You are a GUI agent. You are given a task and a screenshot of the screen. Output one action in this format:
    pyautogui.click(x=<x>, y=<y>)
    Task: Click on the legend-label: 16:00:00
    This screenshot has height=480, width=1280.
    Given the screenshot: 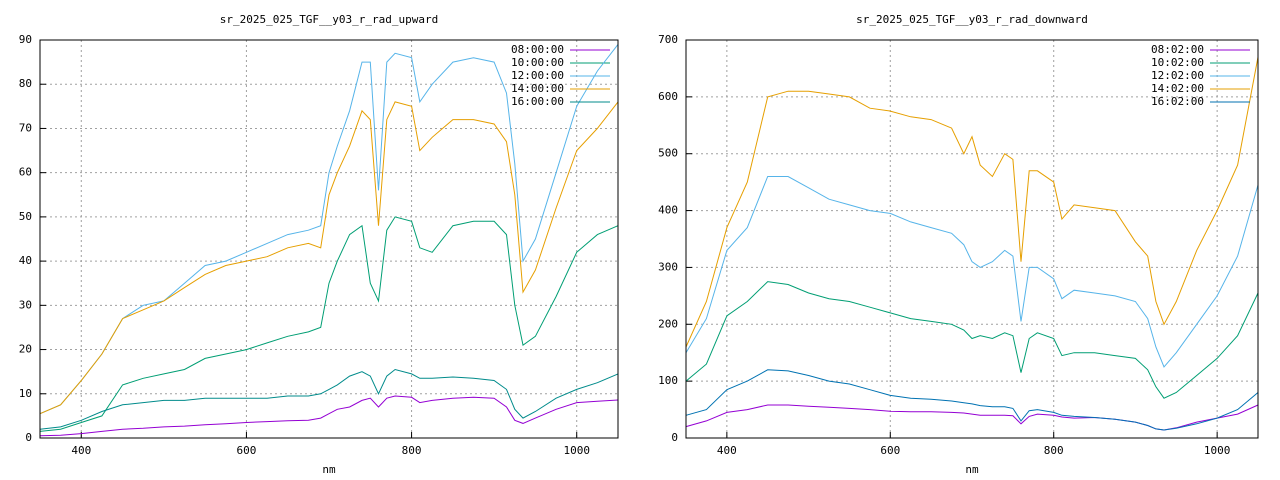 What is the action you would take?
    pyautogui.click(x=537, y=101)
    